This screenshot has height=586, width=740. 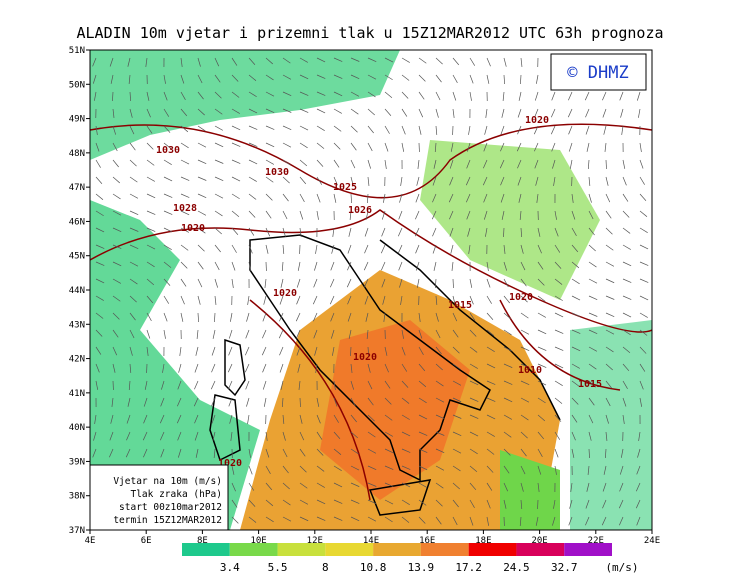 I want to click on lon-label: 4E, so click(x=90, y=541).